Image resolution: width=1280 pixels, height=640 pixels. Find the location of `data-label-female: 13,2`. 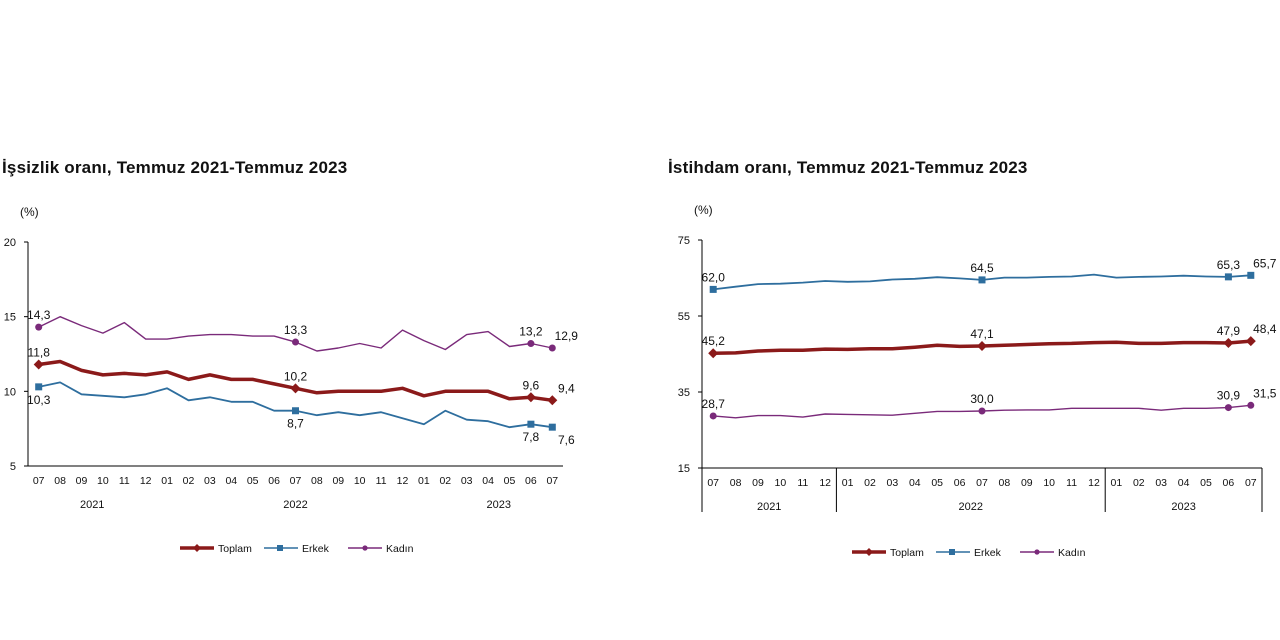

data-label-female: 13,2 is located at coordinates (531, 332).